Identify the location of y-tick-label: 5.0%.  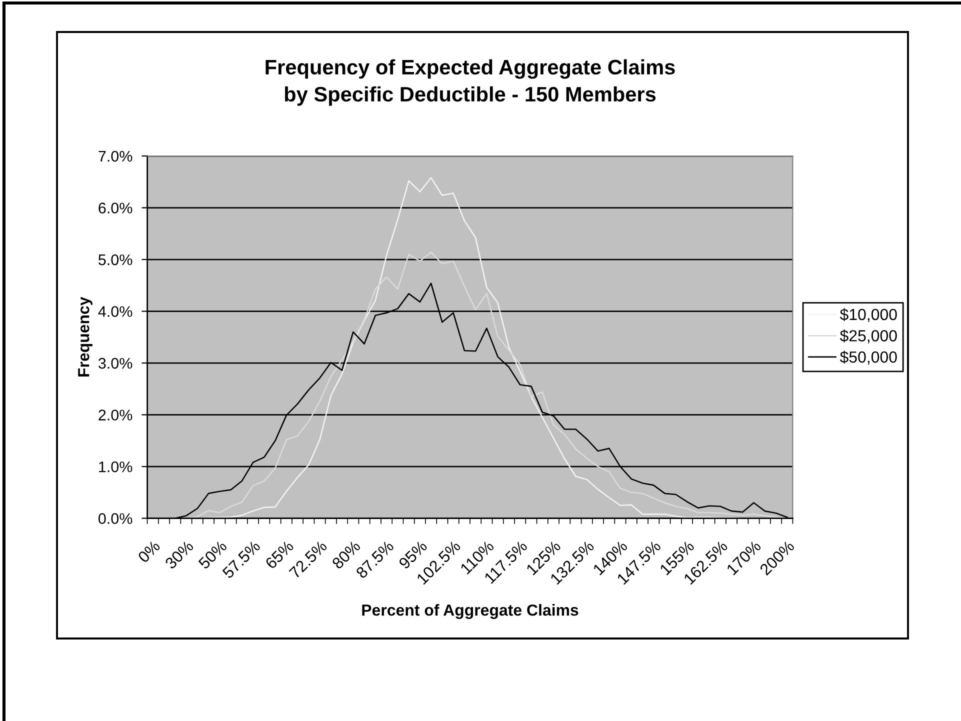
(115, 260).